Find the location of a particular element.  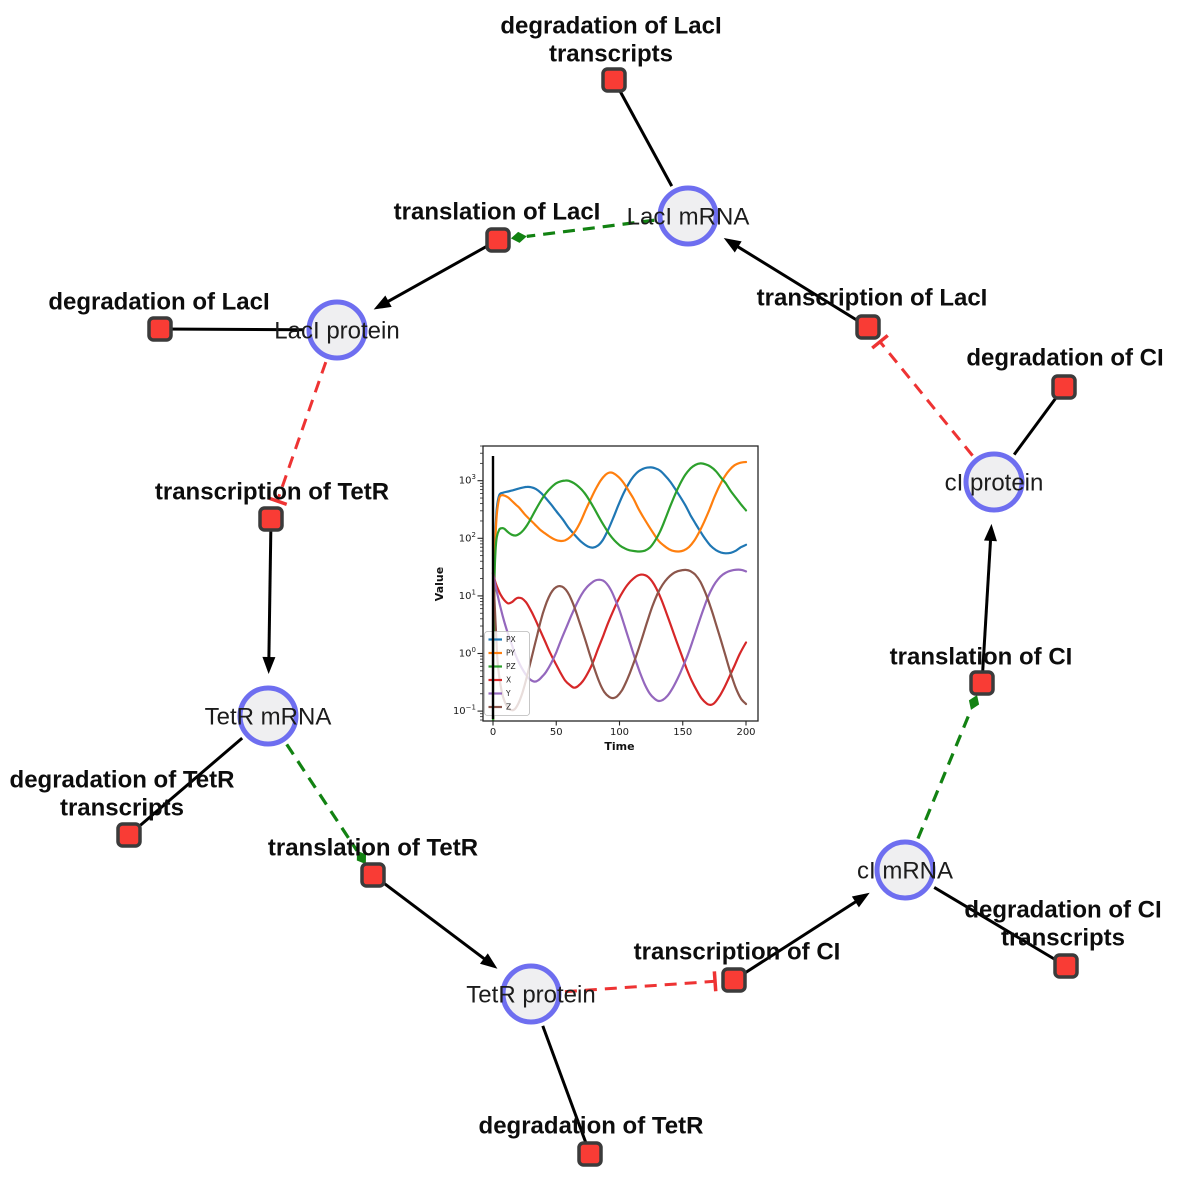

reaction-node-transl_ci is located at coordinates (982, 683).